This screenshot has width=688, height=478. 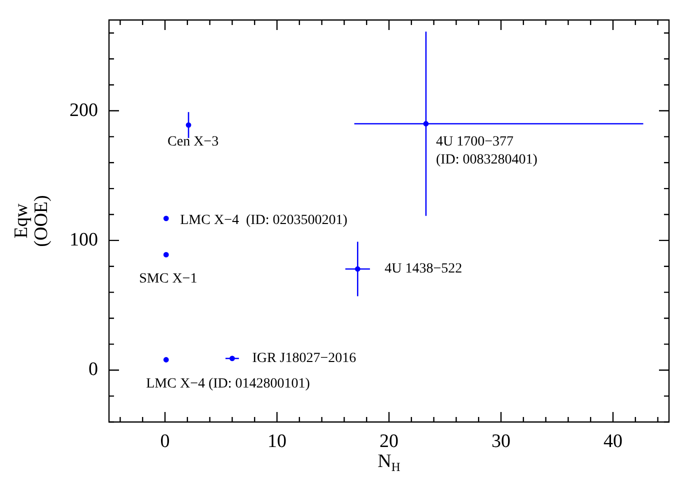 What do you see at coordinates (31, 221) in the screenshot?
I see `y-axis-title: Eqw (OOE)` at bounding box center [31, 221].